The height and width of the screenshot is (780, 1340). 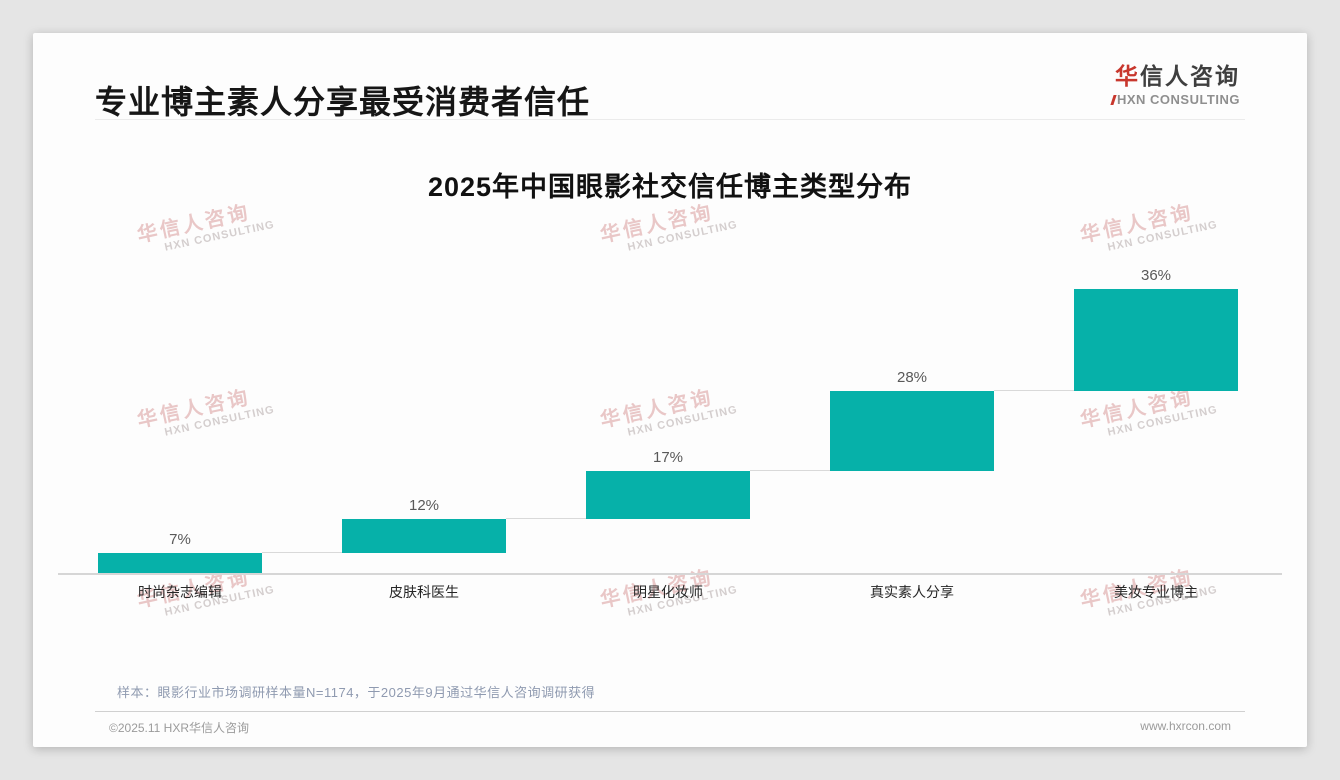 I want to click on sample-note: 样本：眼影行业市场调研样本量N=1174，于2025年9月通过华信人咨询调研获得, so click(x=356, y=692).